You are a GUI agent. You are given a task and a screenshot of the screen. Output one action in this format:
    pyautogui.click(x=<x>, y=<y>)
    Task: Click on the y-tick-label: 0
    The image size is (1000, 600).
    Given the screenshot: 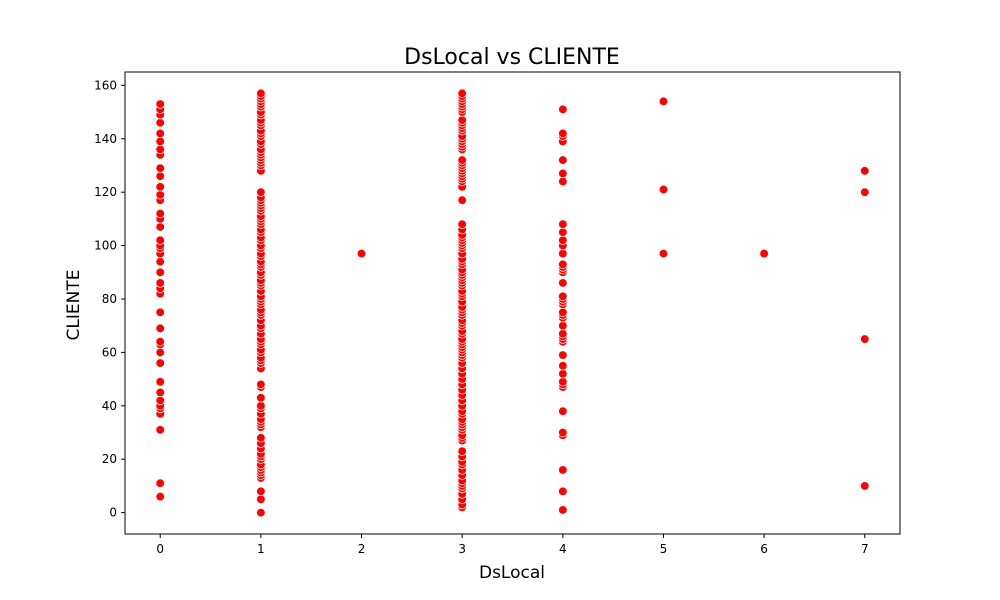 What is the action you would take?
    pyautogui.click(x=113, y=513)
    